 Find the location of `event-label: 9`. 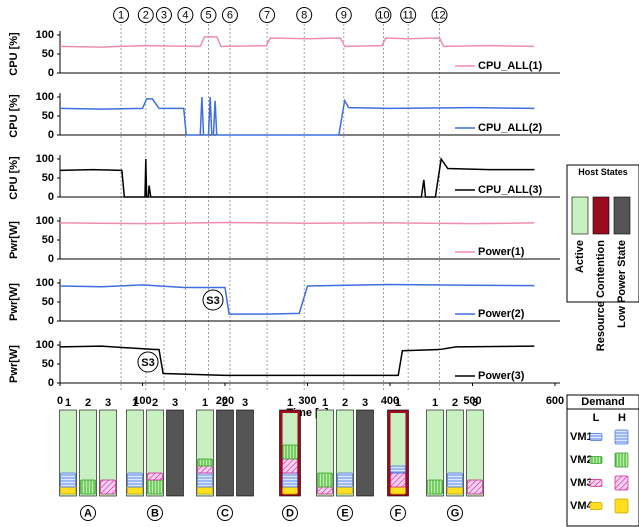

event-label: 9 is located at coordinates (344, 15).